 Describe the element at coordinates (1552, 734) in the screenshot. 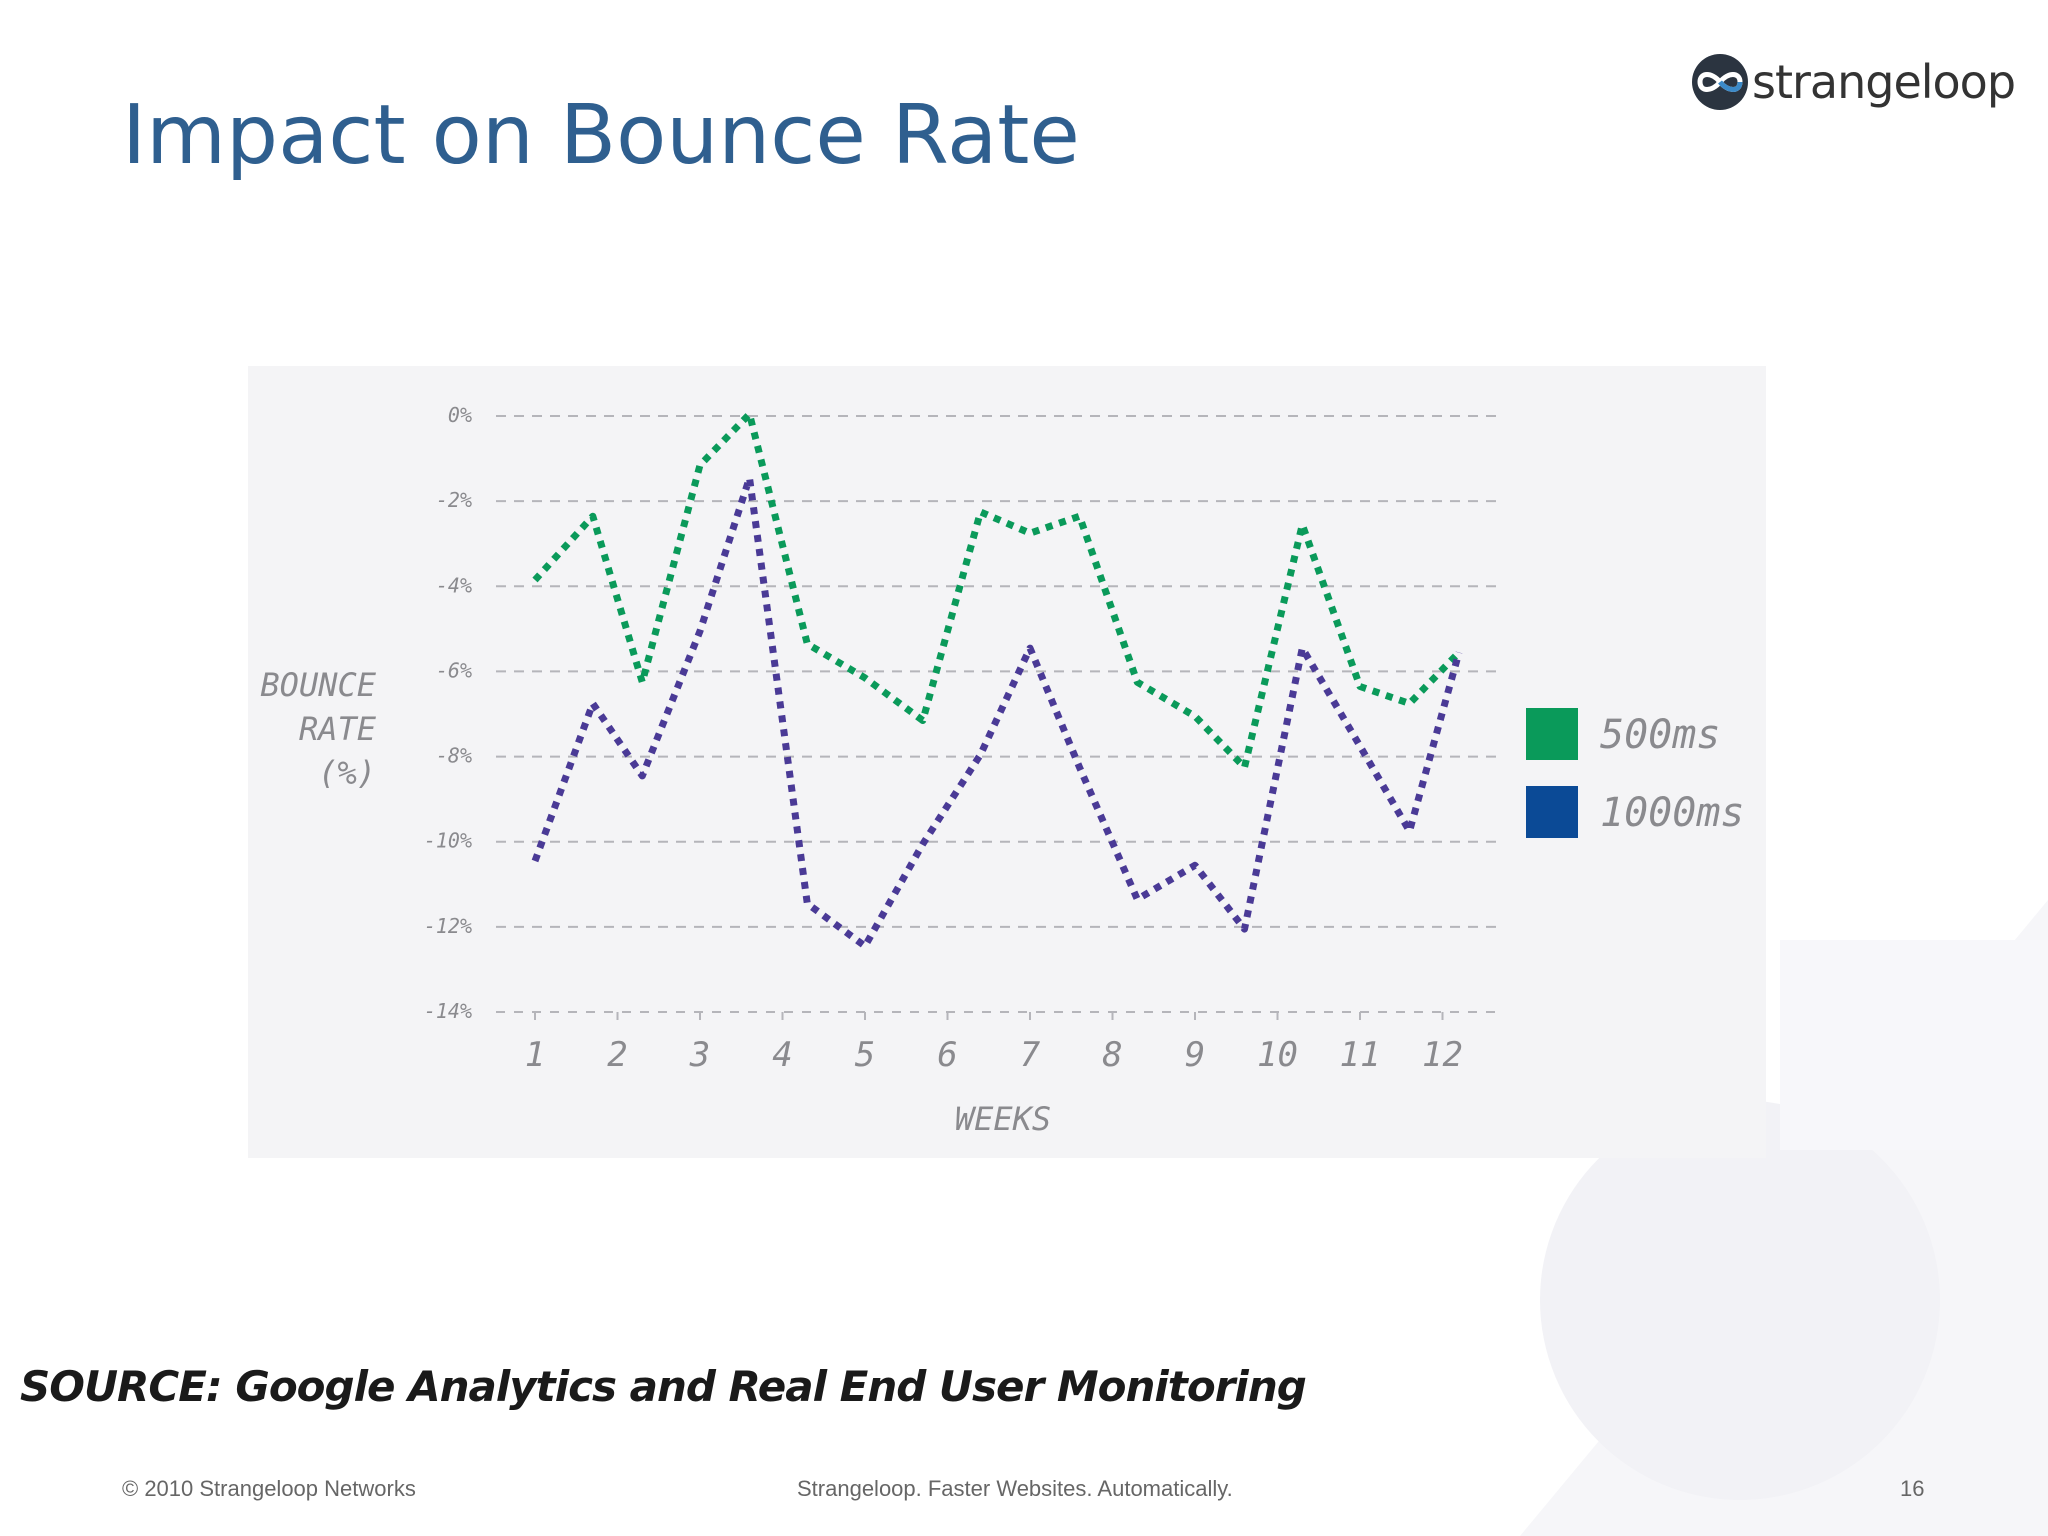

I see `legend-swatch-500ms` at that location.